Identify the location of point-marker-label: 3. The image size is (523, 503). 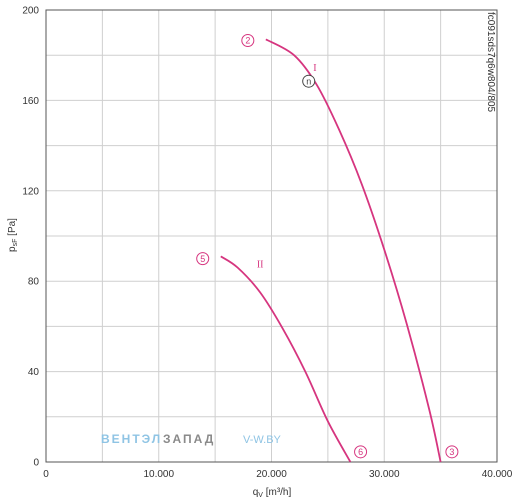
(451, 452).